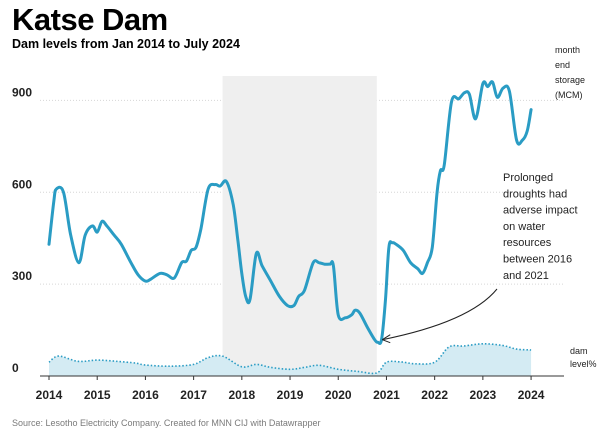 The height and width of the screenshot is (435, 604). What do you see at coordinates (49, 395) in the screenshot?
I see `x-tick-label: 2014` at bounding box center [49, 395].